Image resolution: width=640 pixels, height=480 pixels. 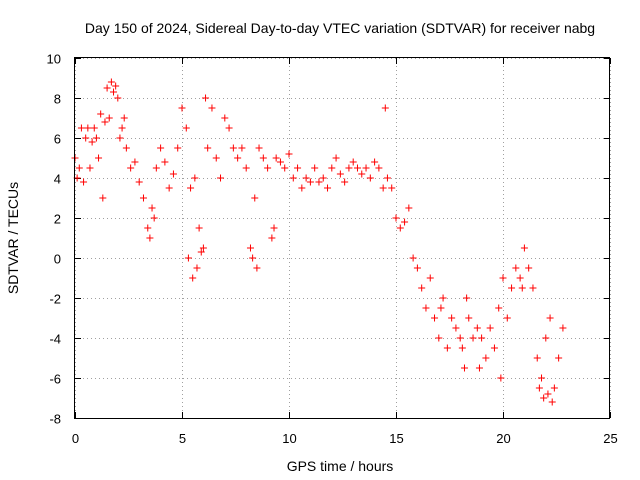 What do you see at coordinates (55, 379) in the screenshot?
I see `y-tick-label: -6` at bounding box center [55, 379].